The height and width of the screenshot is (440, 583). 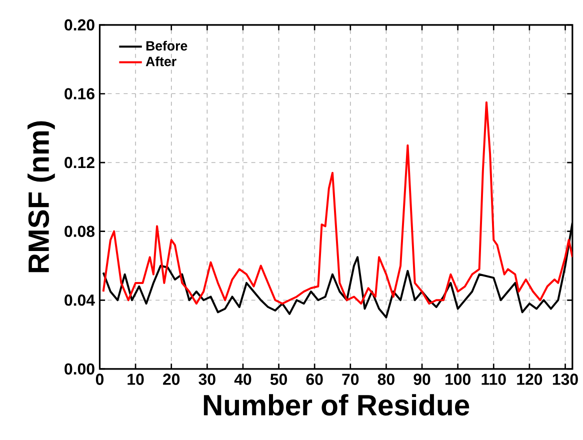 What do you see at coordinates (79, 25) in the screenshot?
I see `y-tick-label: 0.20` at bounding box center [79, 25].